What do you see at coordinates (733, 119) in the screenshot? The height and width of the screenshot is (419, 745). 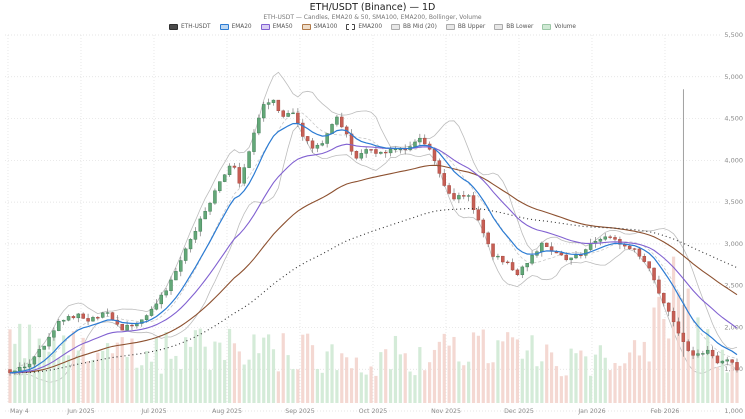 I see `y-tick-label: 4,500` at bounding box center [733, 119].